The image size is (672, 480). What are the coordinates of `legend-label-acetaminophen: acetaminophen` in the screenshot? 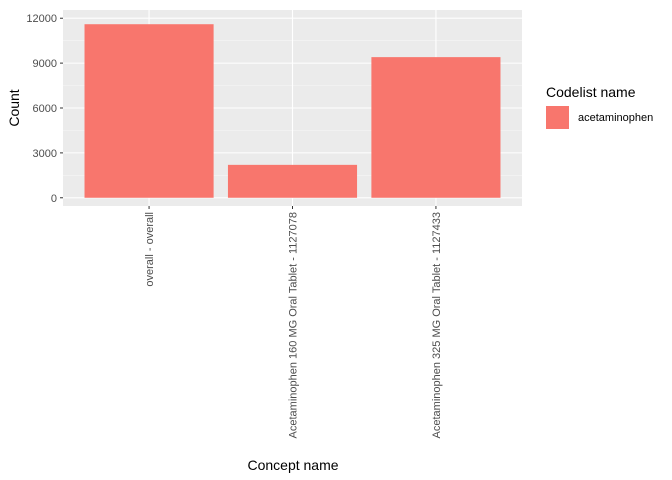 It's located at (615, 118).